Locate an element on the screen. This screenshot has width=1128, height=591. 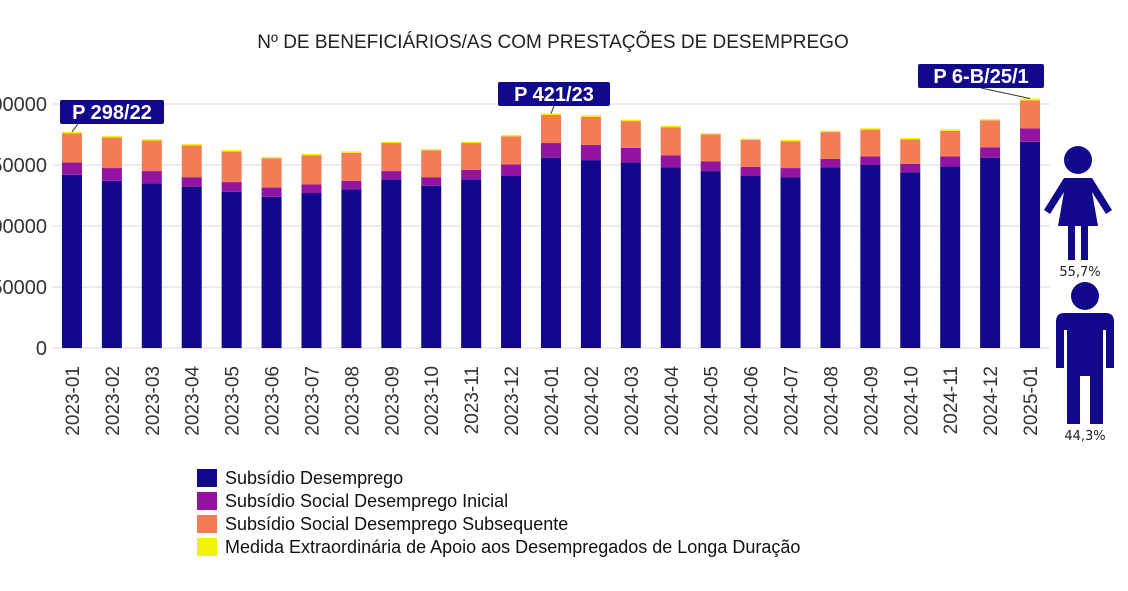
annotation-label: P 6-B/25/1 is located at coordinates (980, 77).